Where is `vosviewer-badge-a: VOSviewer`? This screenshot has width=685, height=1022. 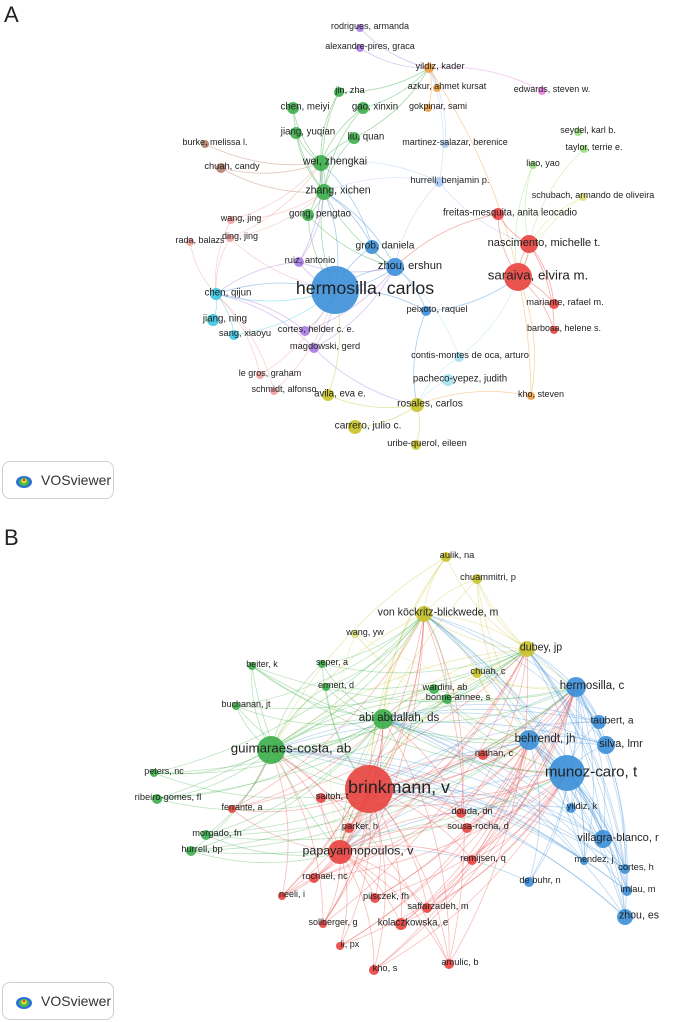
vosviewer-badge-a: VOSviewer is located at coordinates (58, 480).